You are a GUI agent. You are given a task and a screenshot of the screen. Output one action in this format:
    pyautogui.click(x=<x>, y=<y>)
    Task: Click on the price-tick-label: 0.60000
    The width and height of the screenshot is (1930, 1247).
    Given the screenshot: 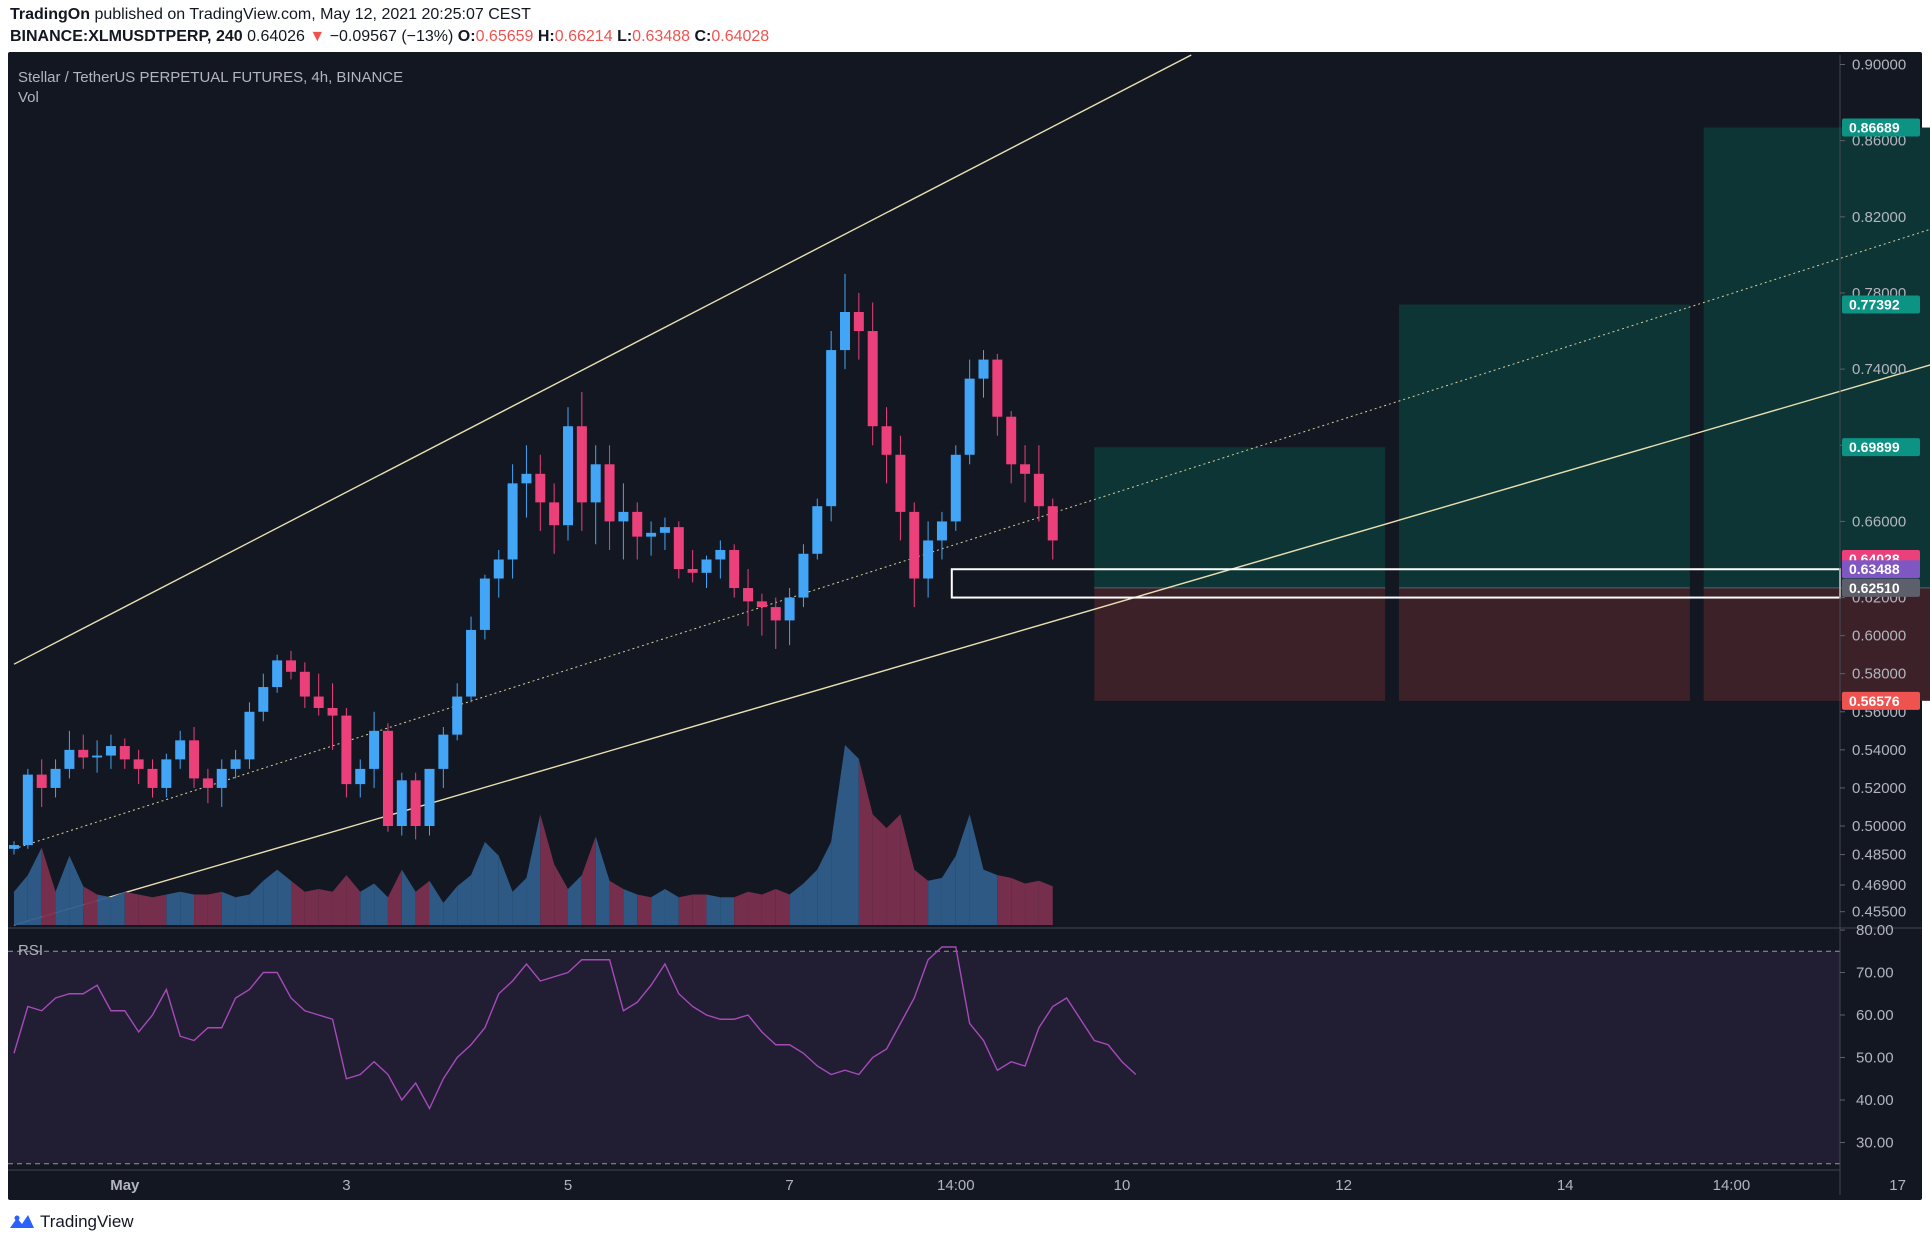 What is the action you would take?
    pyautogui.click(x=1879, y=636)
    